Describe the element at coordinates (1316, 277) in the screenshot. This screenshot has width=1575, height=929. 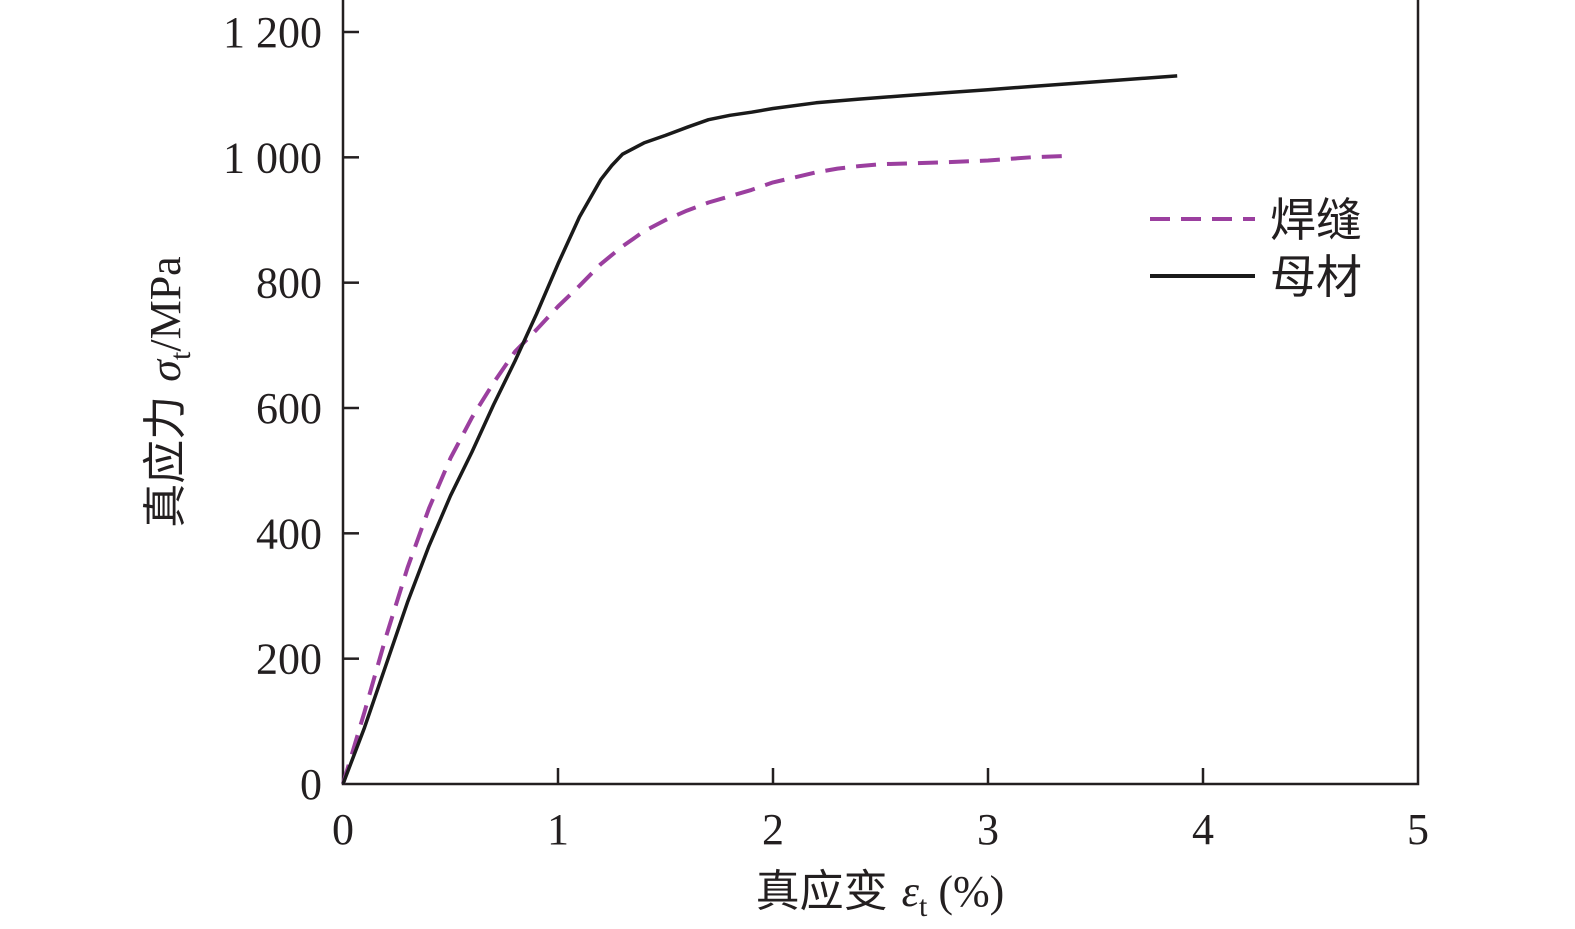
I see `legend-label-base-metal: 母材` at that location.